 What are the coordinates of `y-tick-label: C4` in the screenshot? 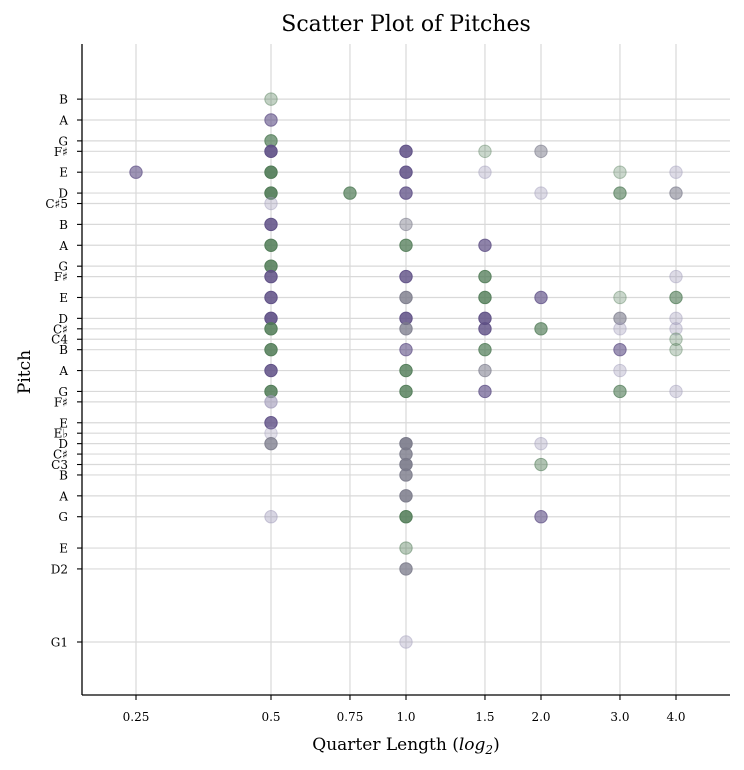 It's located at (59, 340).